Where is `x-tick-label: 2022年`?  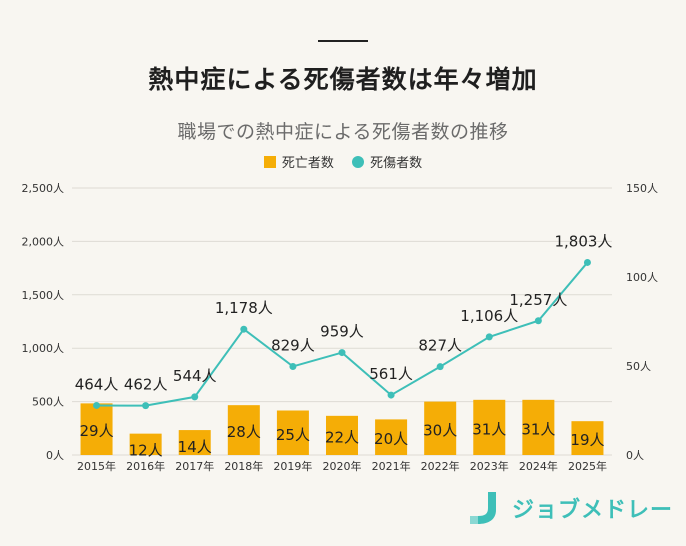 x-tick-label: 2022年 is located at coordinates (440, 466).